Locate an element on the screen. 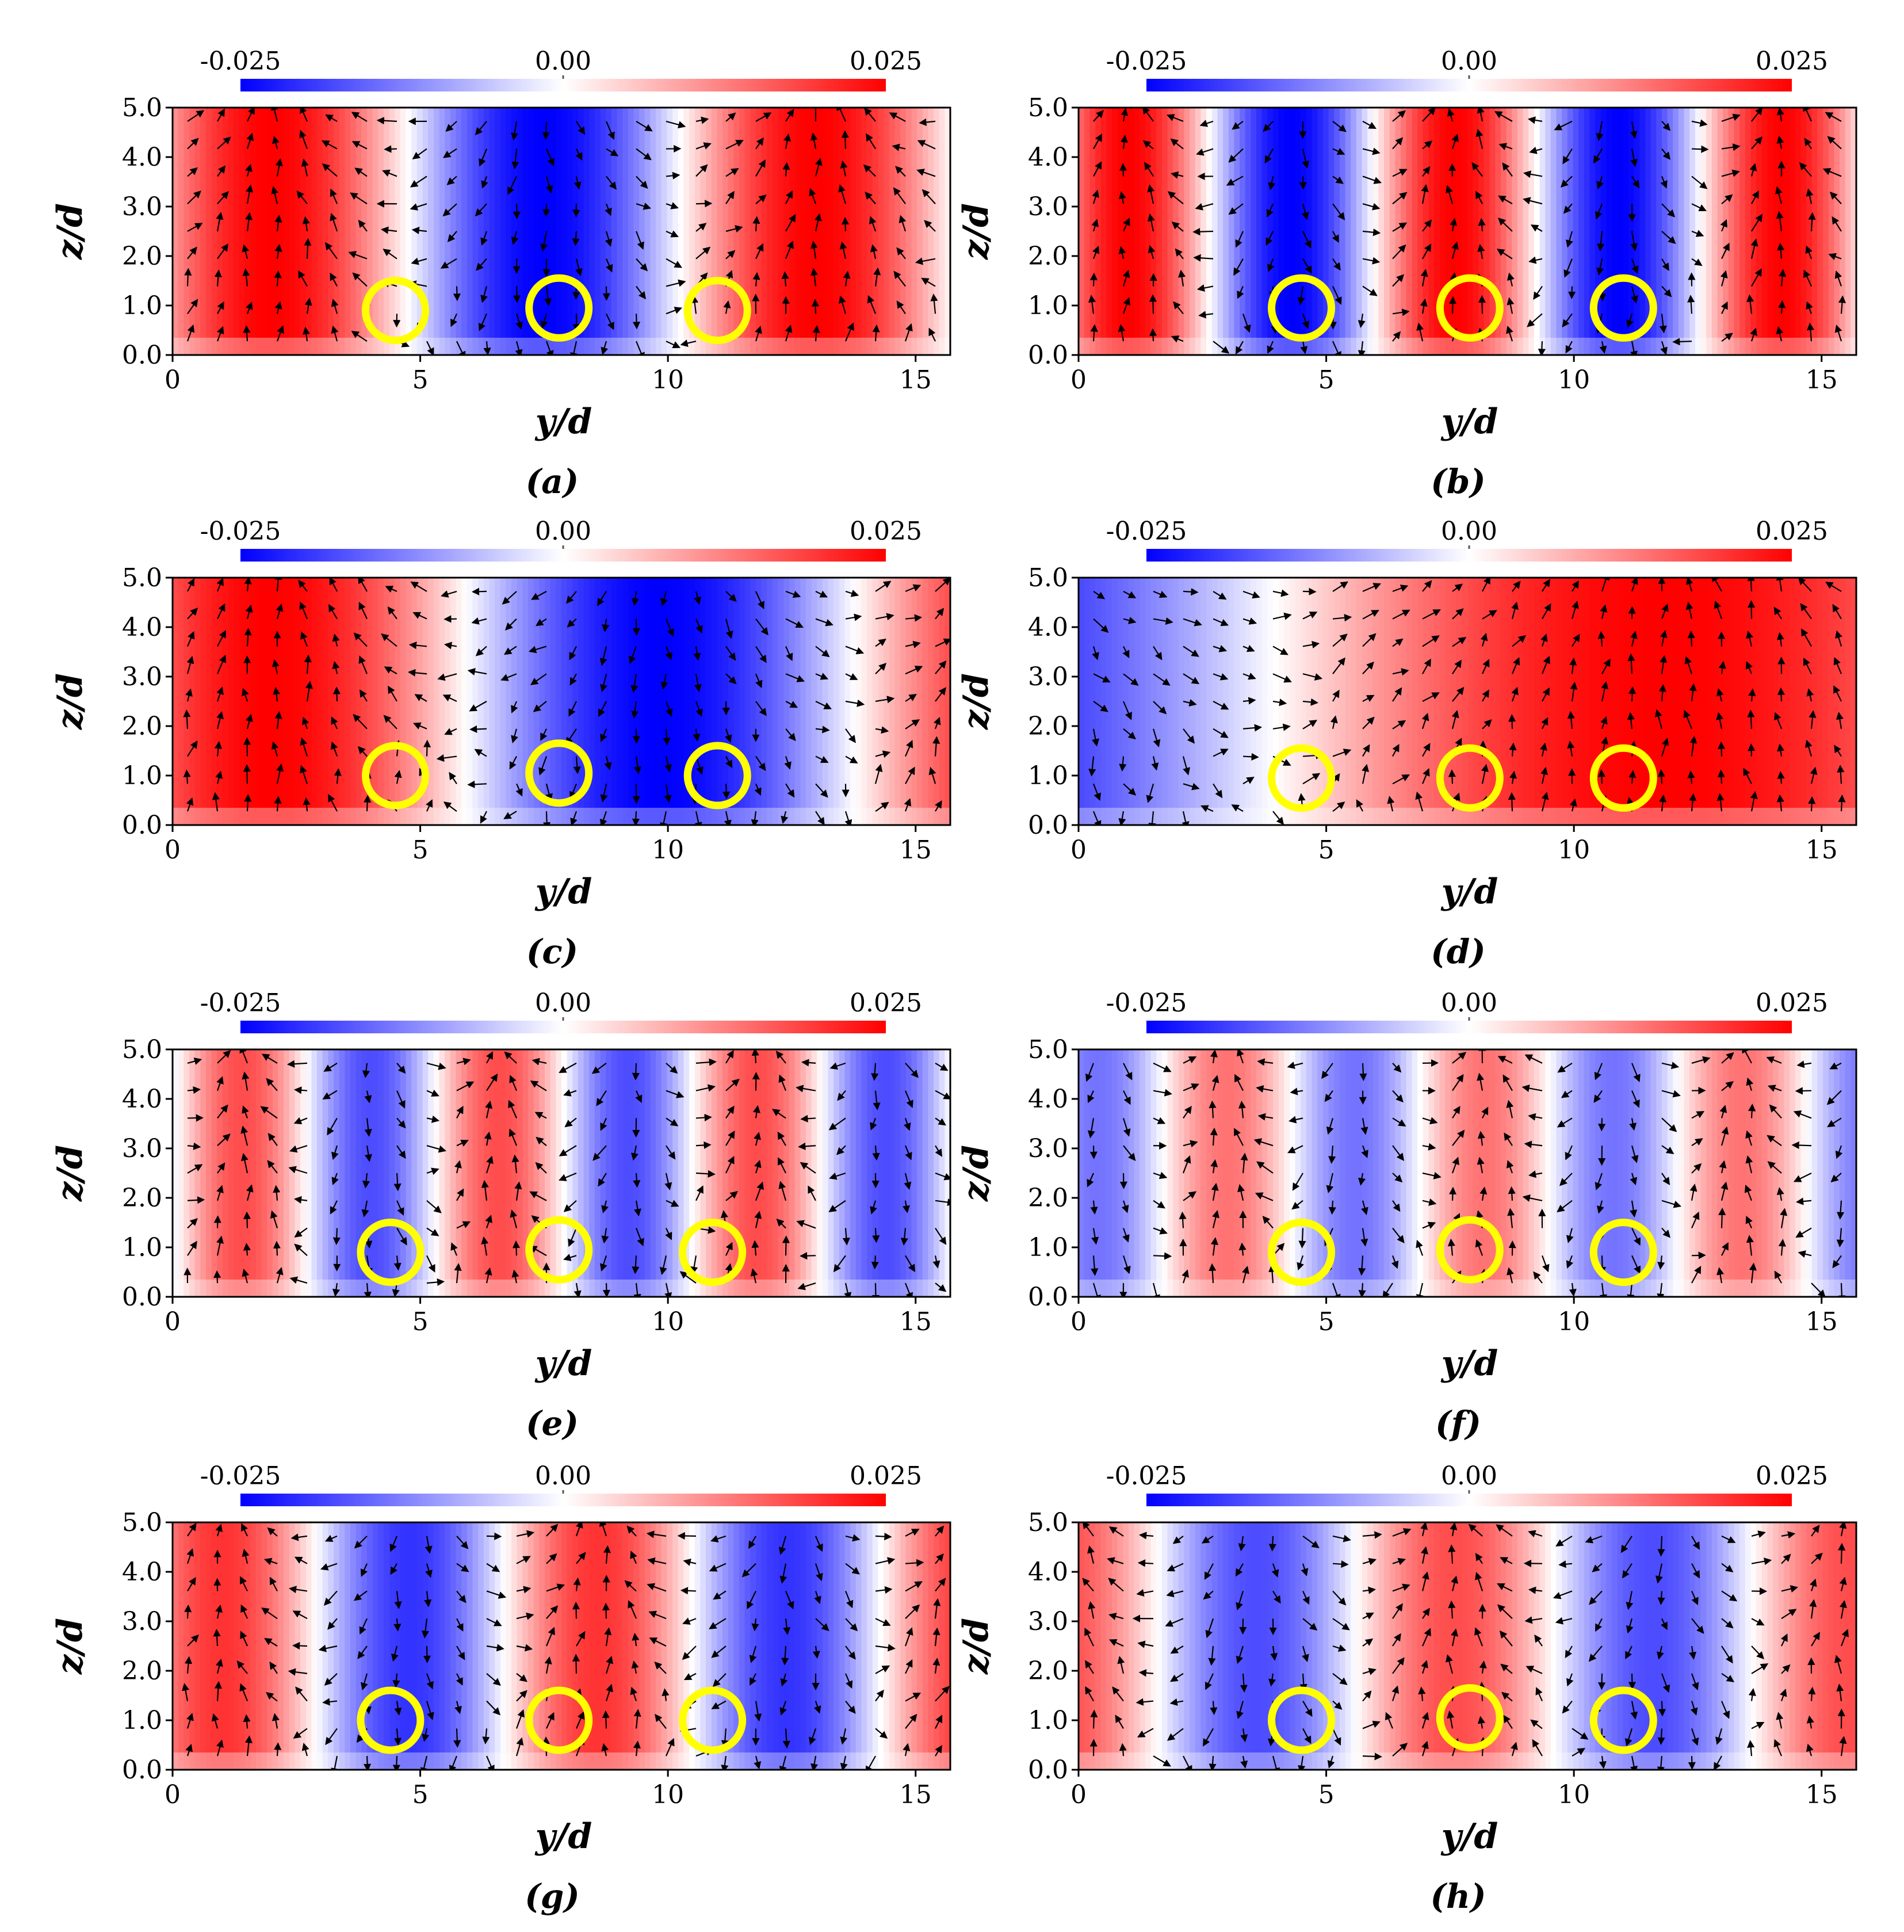 The height and width of the screenshot is (1932, 1904). y-tick-label: 0.0 is located at coordinates (142, 1297).